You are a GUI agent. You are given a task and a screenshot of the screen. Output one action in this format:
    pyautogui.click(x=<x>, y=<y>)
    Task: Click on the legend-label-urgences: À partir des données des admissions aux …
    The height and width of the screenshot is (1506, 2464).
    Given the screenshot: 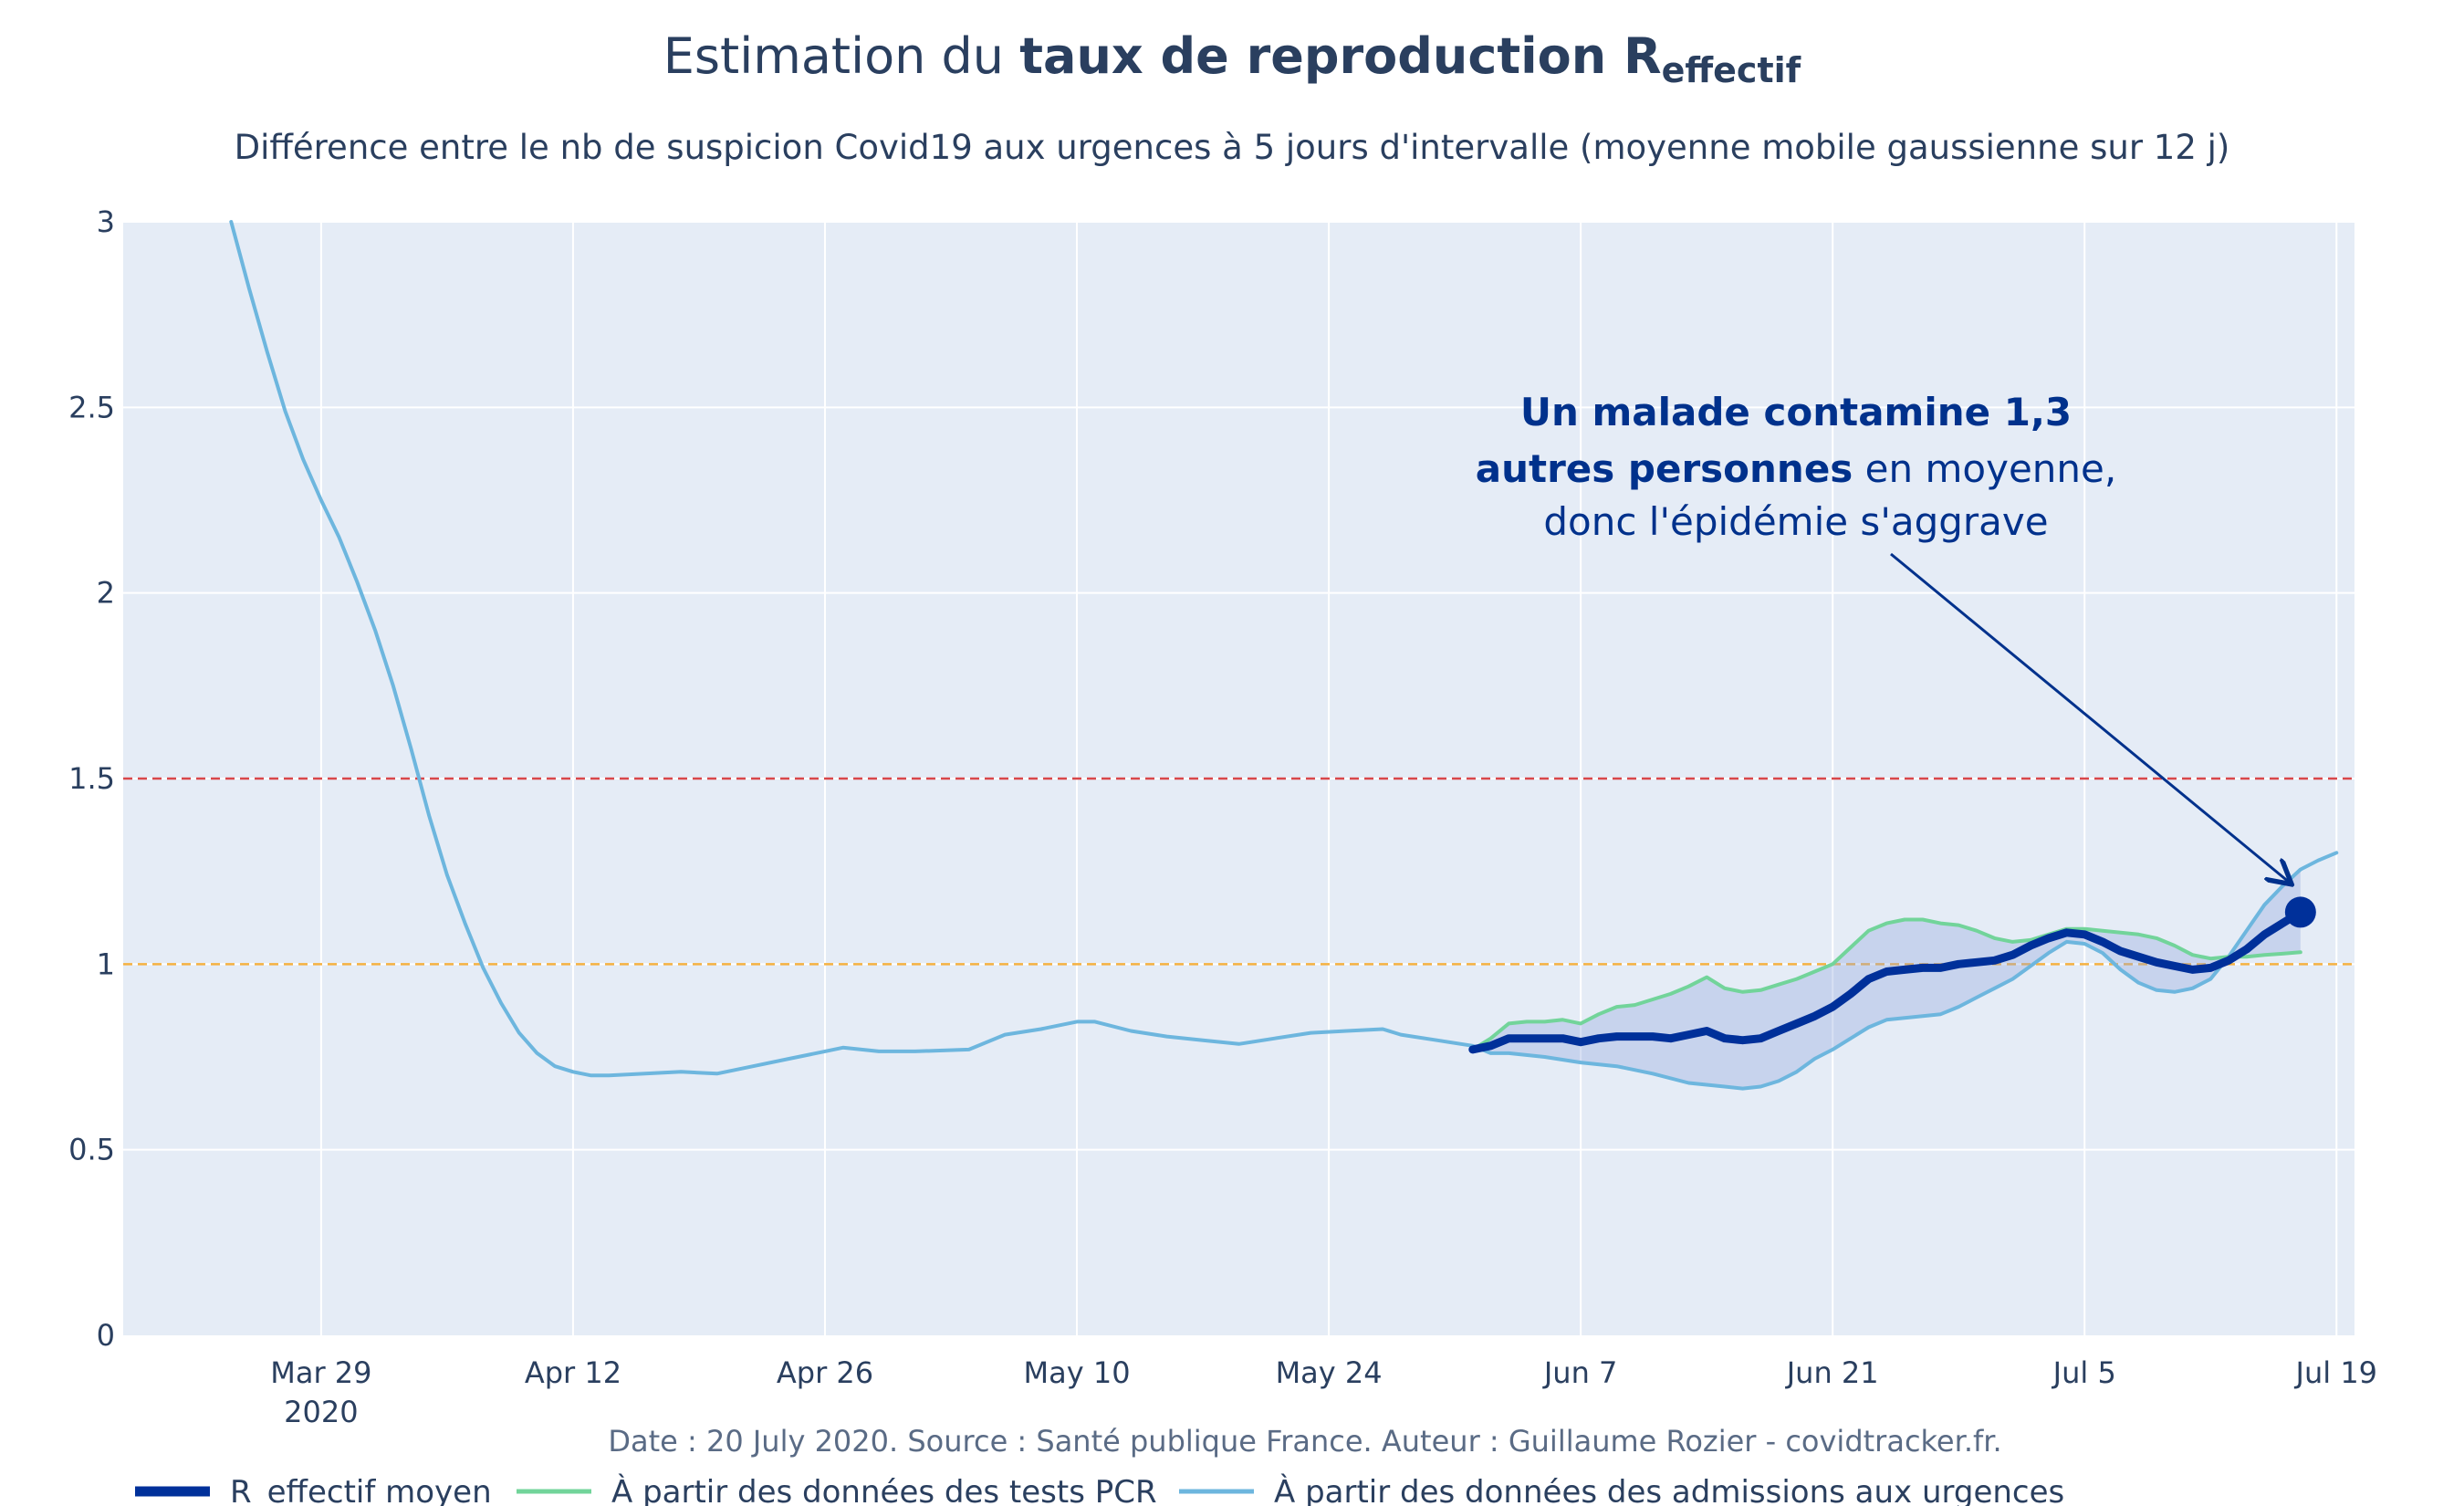 What is the action you would take?
    pyautogui.click(x=1669, y=1489)
    